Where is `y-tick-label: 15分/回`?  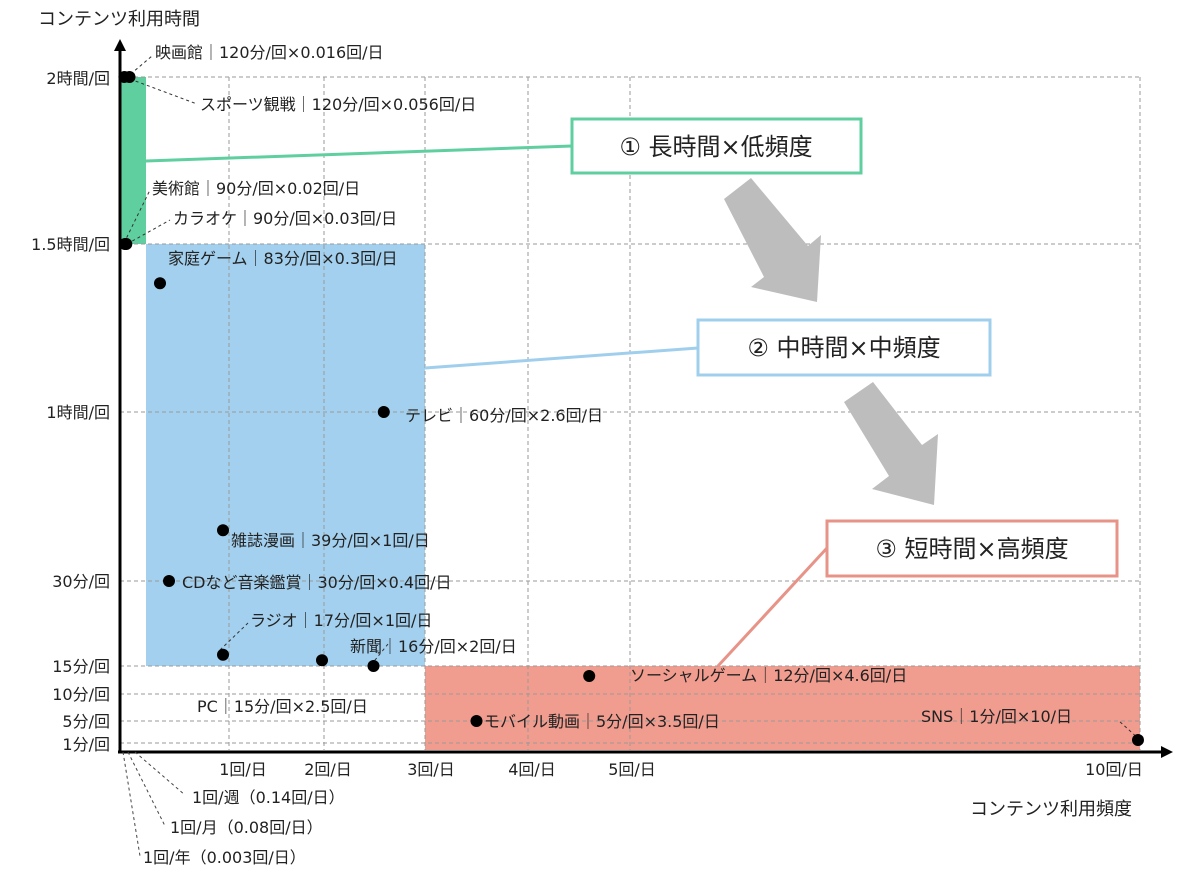
y-tick-label: 15分/回 is located at coordinates (81, 666).